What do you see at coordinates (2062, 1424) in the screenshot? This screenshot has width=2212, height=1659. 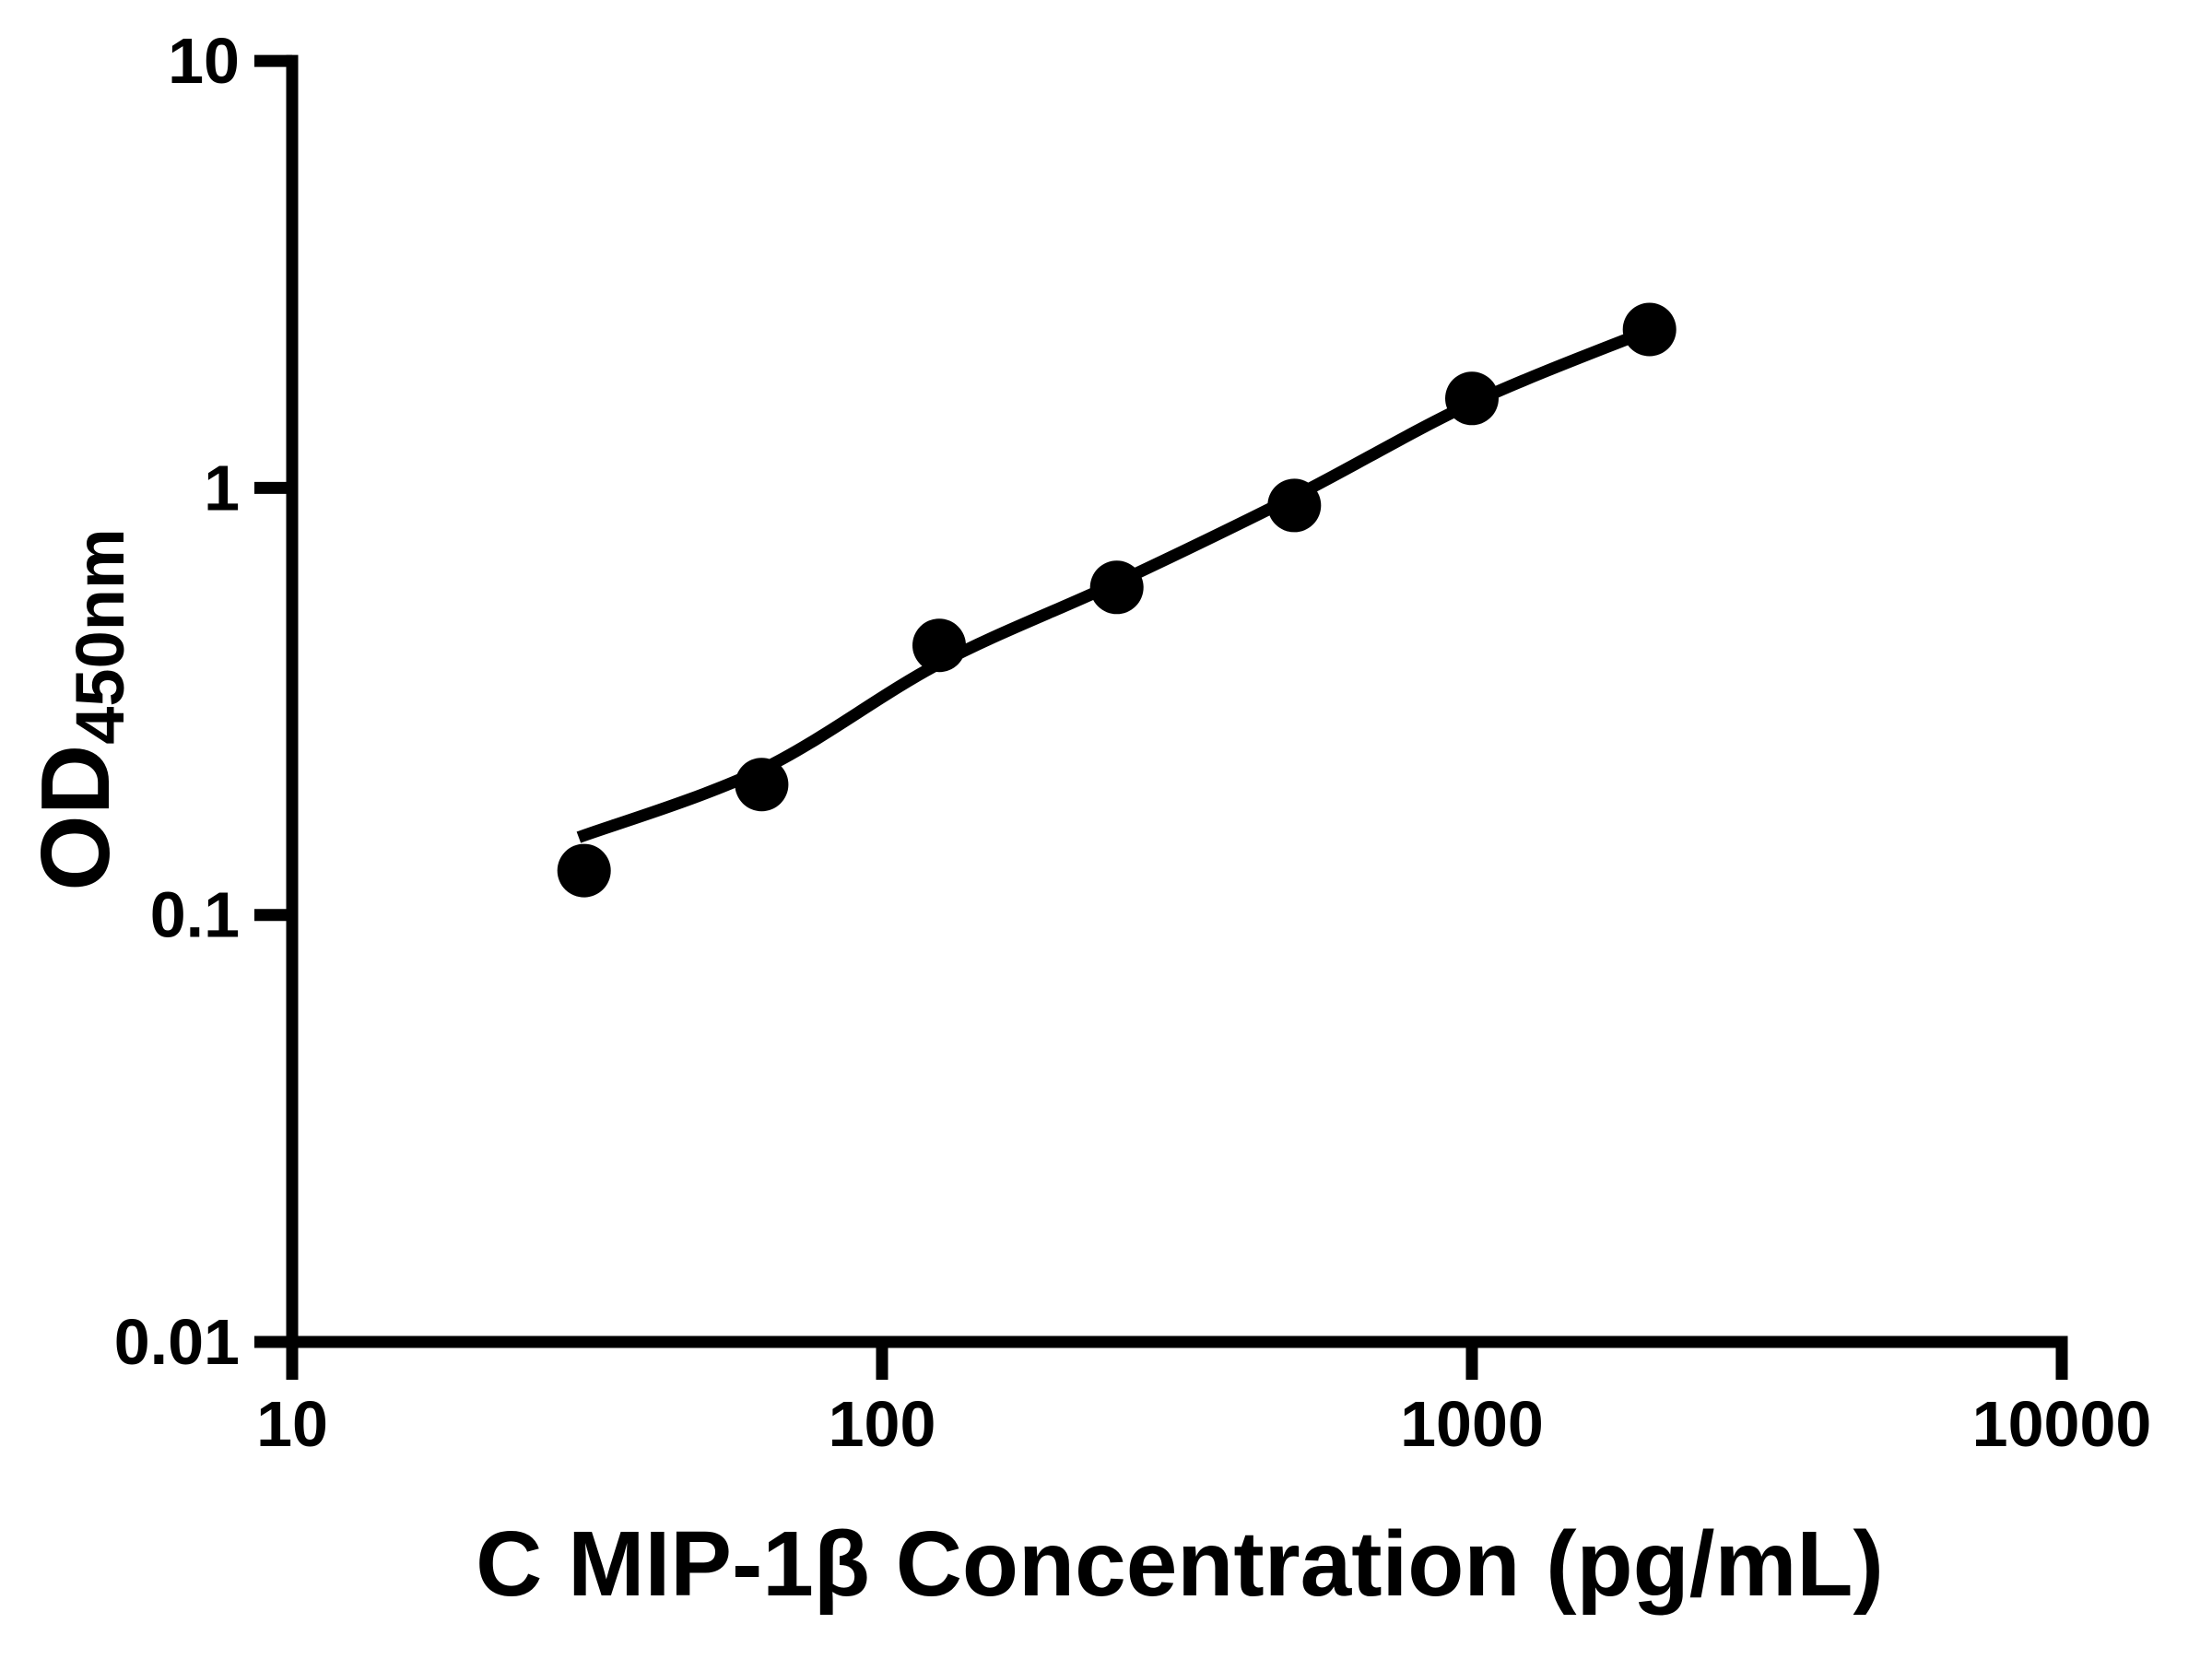 I see `x-tick-label-10000: 10000` at bounding box center [2062, 1424].